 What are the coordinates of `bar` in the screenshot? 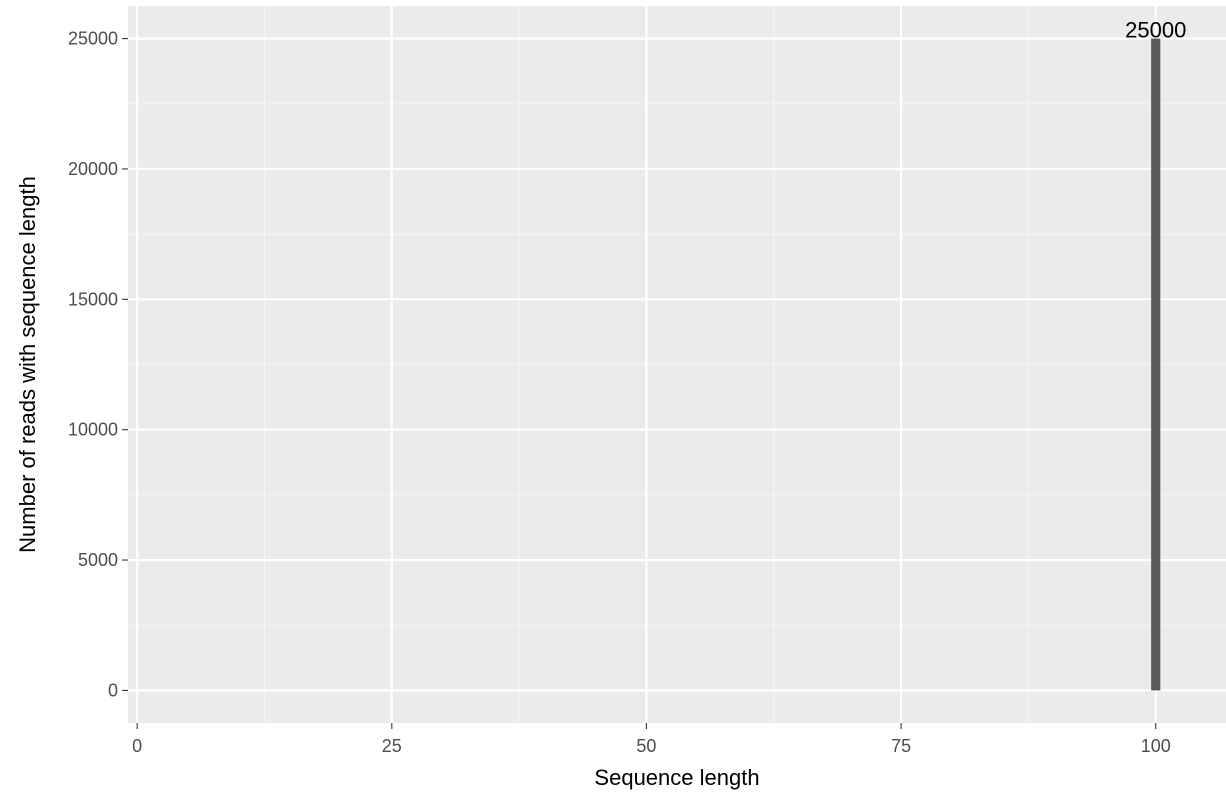 It's located at (1156, 364).